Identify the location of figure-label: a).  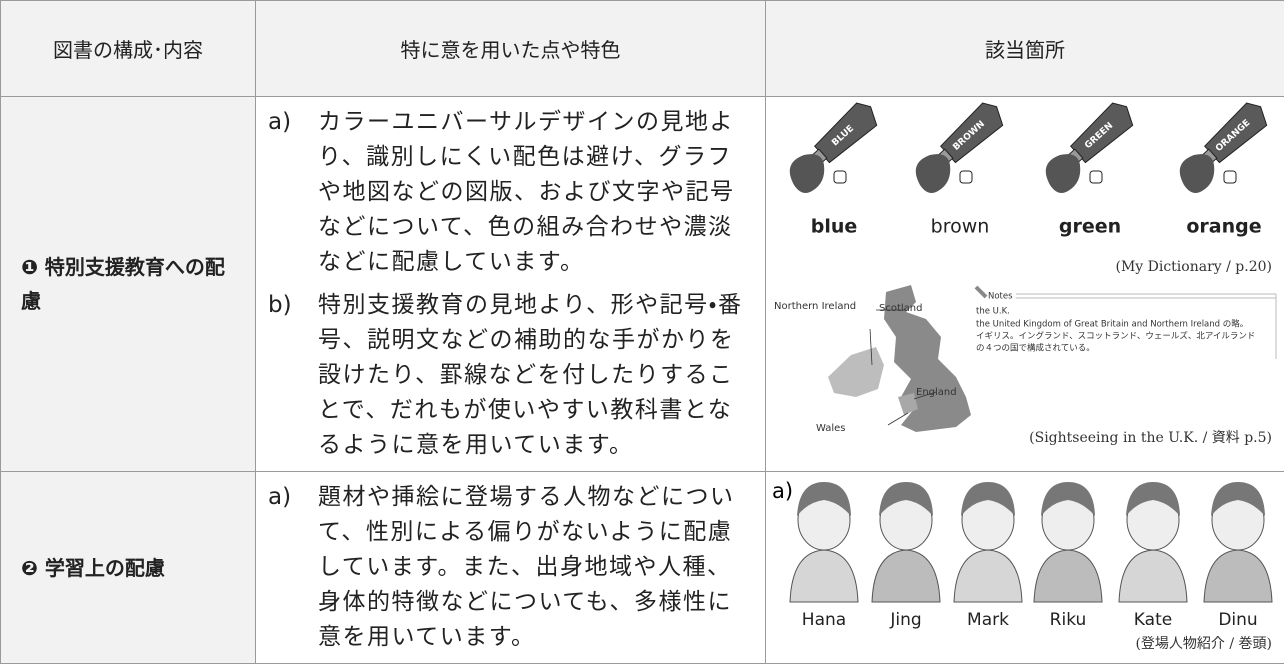
(782, 491).